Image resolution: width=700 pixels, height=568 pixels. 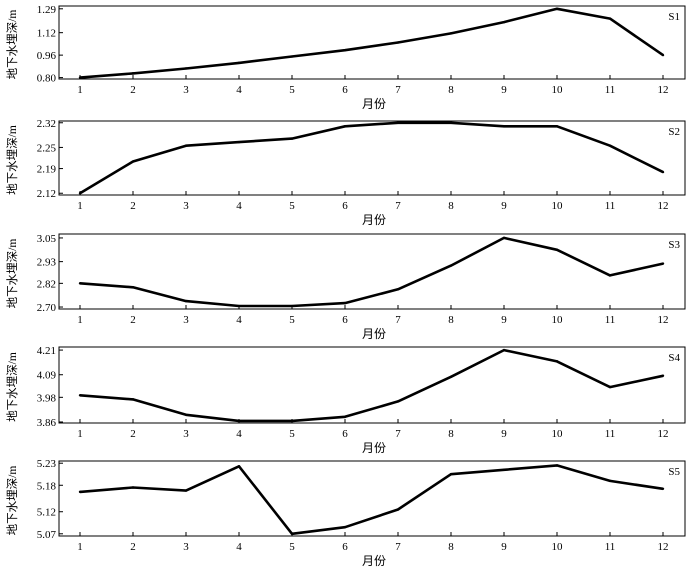 I want to click on y-tick-label: 2.32, so click(x=46, y=124).